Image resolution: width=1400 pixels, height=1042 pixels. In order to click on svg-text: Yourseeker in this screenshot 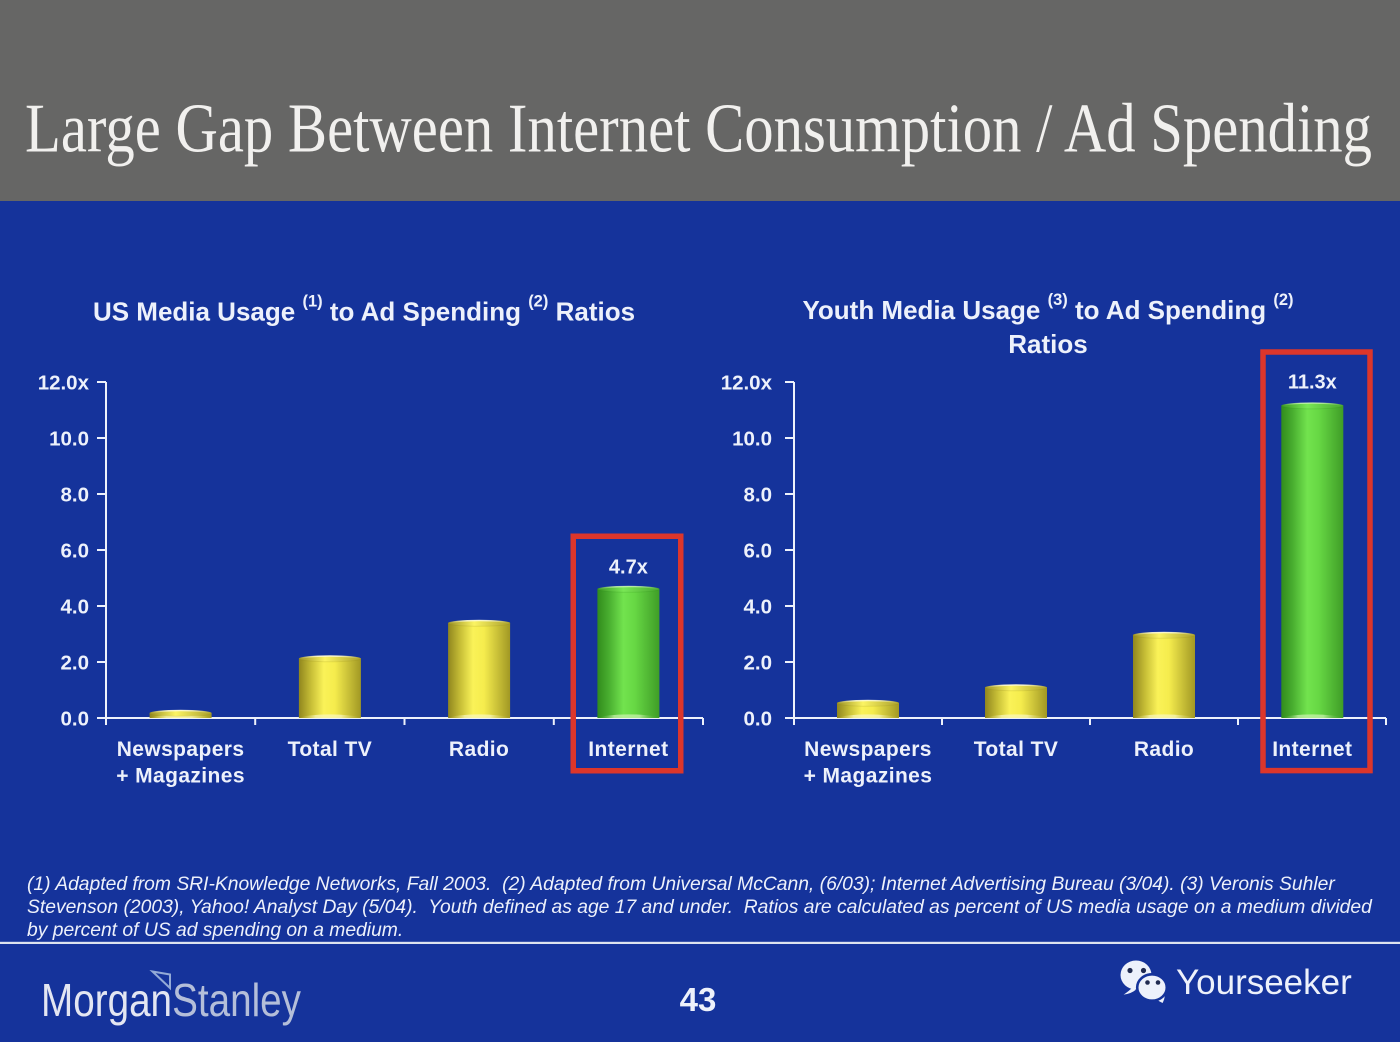, I will do `click(1264, 982)`.